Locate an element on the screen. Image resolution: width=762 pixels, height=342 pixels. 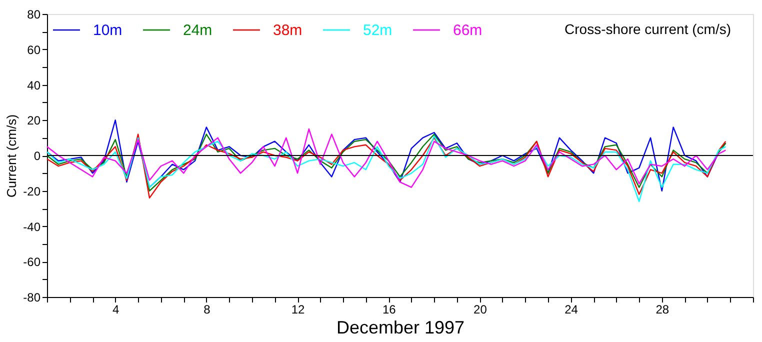
y-axis-title: Current (cm/s) is located at coordinates (12, 156).